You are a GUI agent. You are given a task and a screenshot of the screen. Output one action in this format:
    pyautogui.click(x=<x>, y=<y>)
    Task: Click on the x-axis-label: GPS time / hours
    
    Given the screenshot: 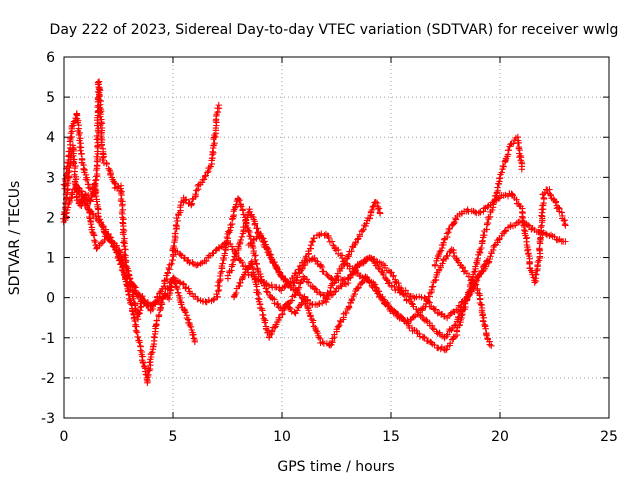 What is the action you would take?
    pyautogui.click(x=335, y=467)
    